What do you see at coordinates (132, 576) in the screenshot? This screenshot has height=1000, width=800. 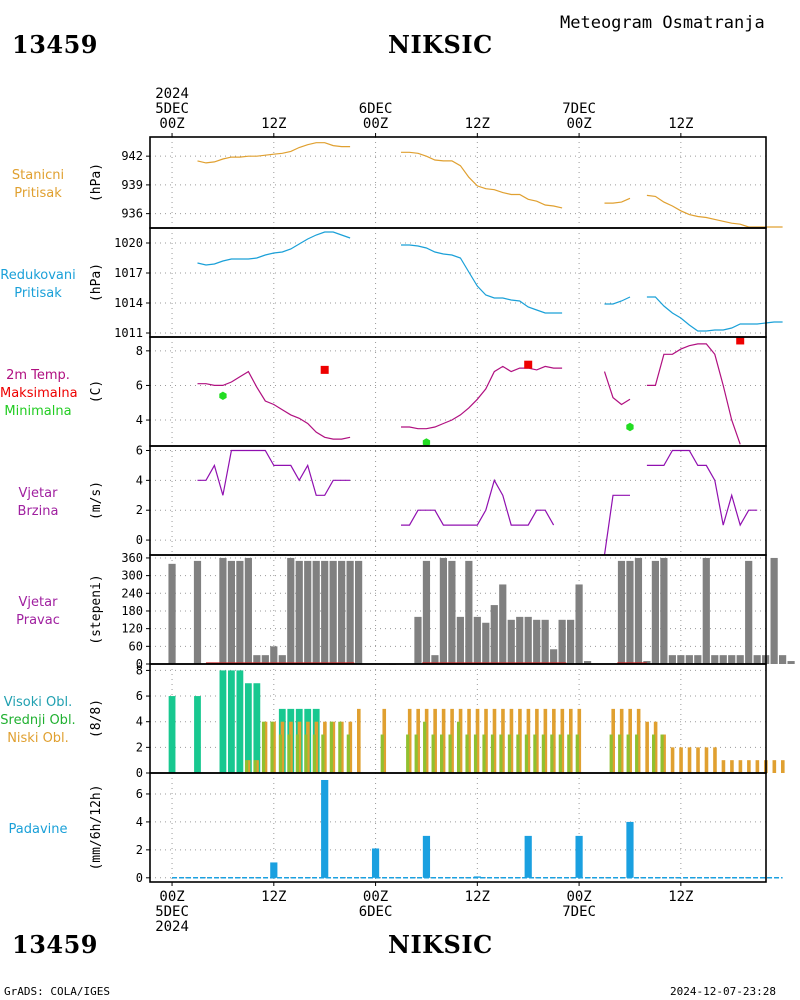 I see `y-tick-label: 300` at bounding box center [132, 576].